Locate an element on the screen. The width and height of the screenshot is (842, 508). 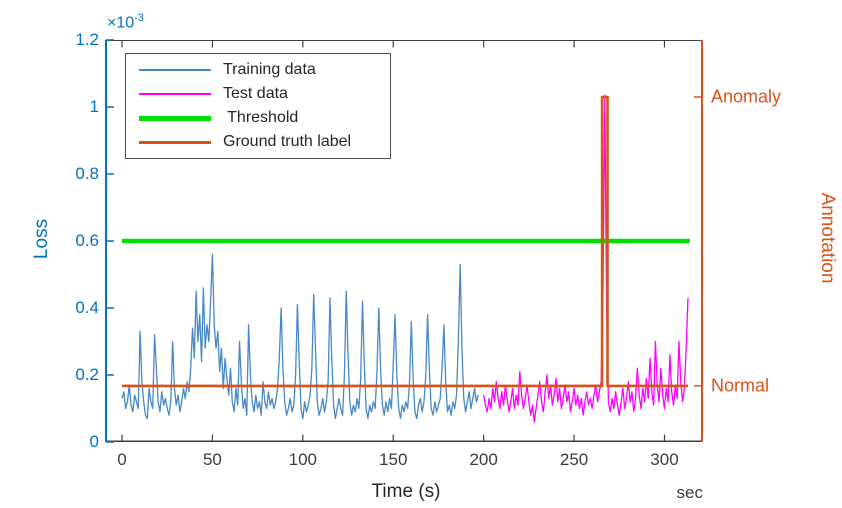
y-axis-label-right: Annotation is located at coordinates (827, 238).